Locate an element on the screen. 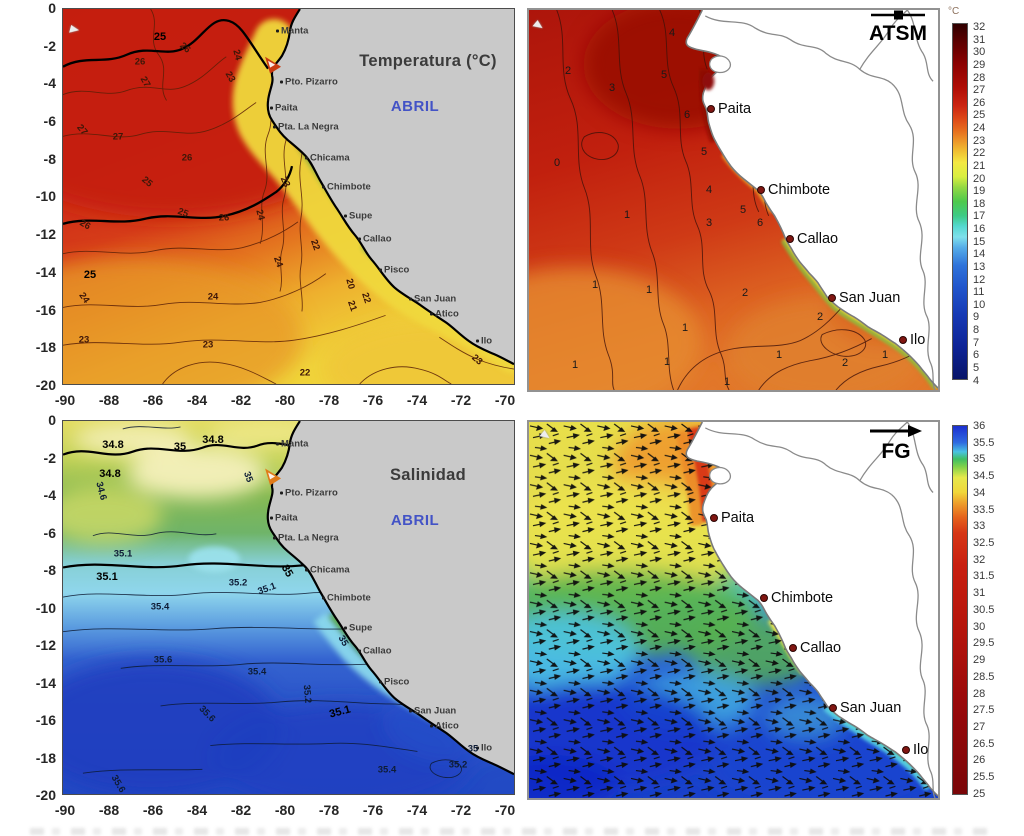 Image resolution: width=1024 pixels, height=836 pixels. colorbar-tick-label: 18 is located at coordinates (979, 203).